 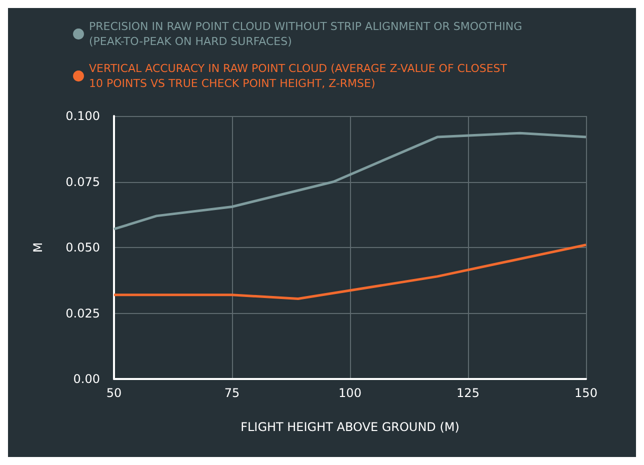 I want to click on line-series, so click(x=350, y=272).